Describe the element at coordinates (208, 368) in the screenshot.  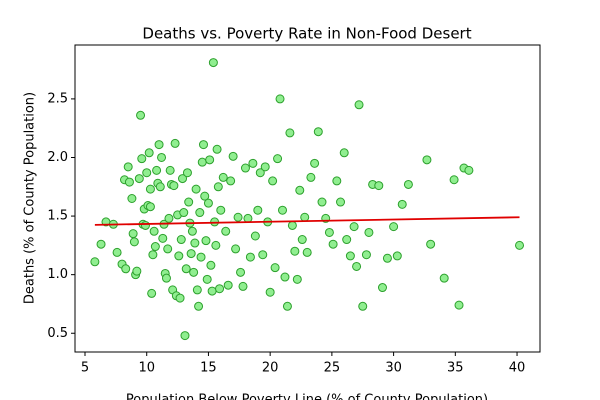
I see `x-tick-label: 15` at that location.